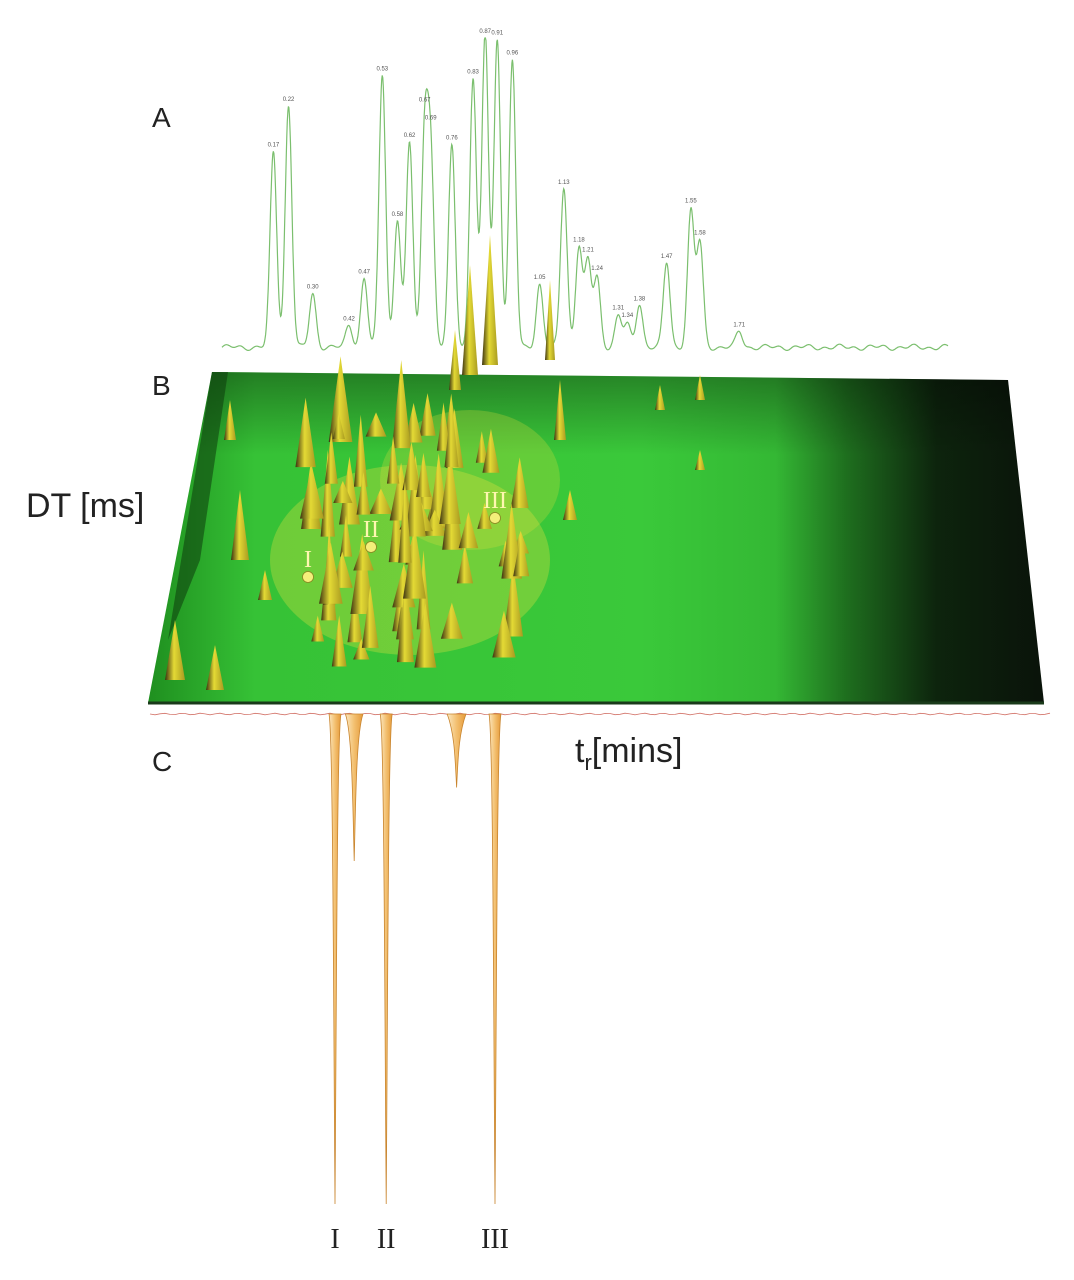 The width and height of the screenshot is (1074, 1280). I want to click on x-axis-title-sub: r, so click(587, 762).